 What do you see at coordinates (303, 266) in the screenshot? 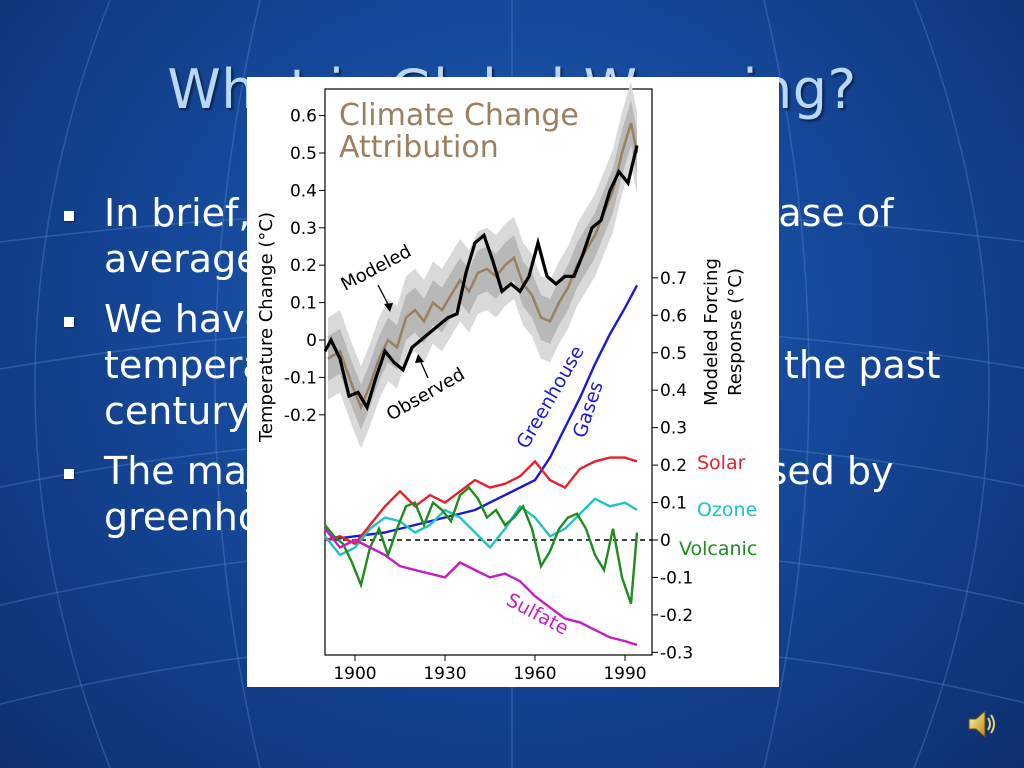
I see `left-axis-tick-label: 0.2` at bounding box center [303, 266].